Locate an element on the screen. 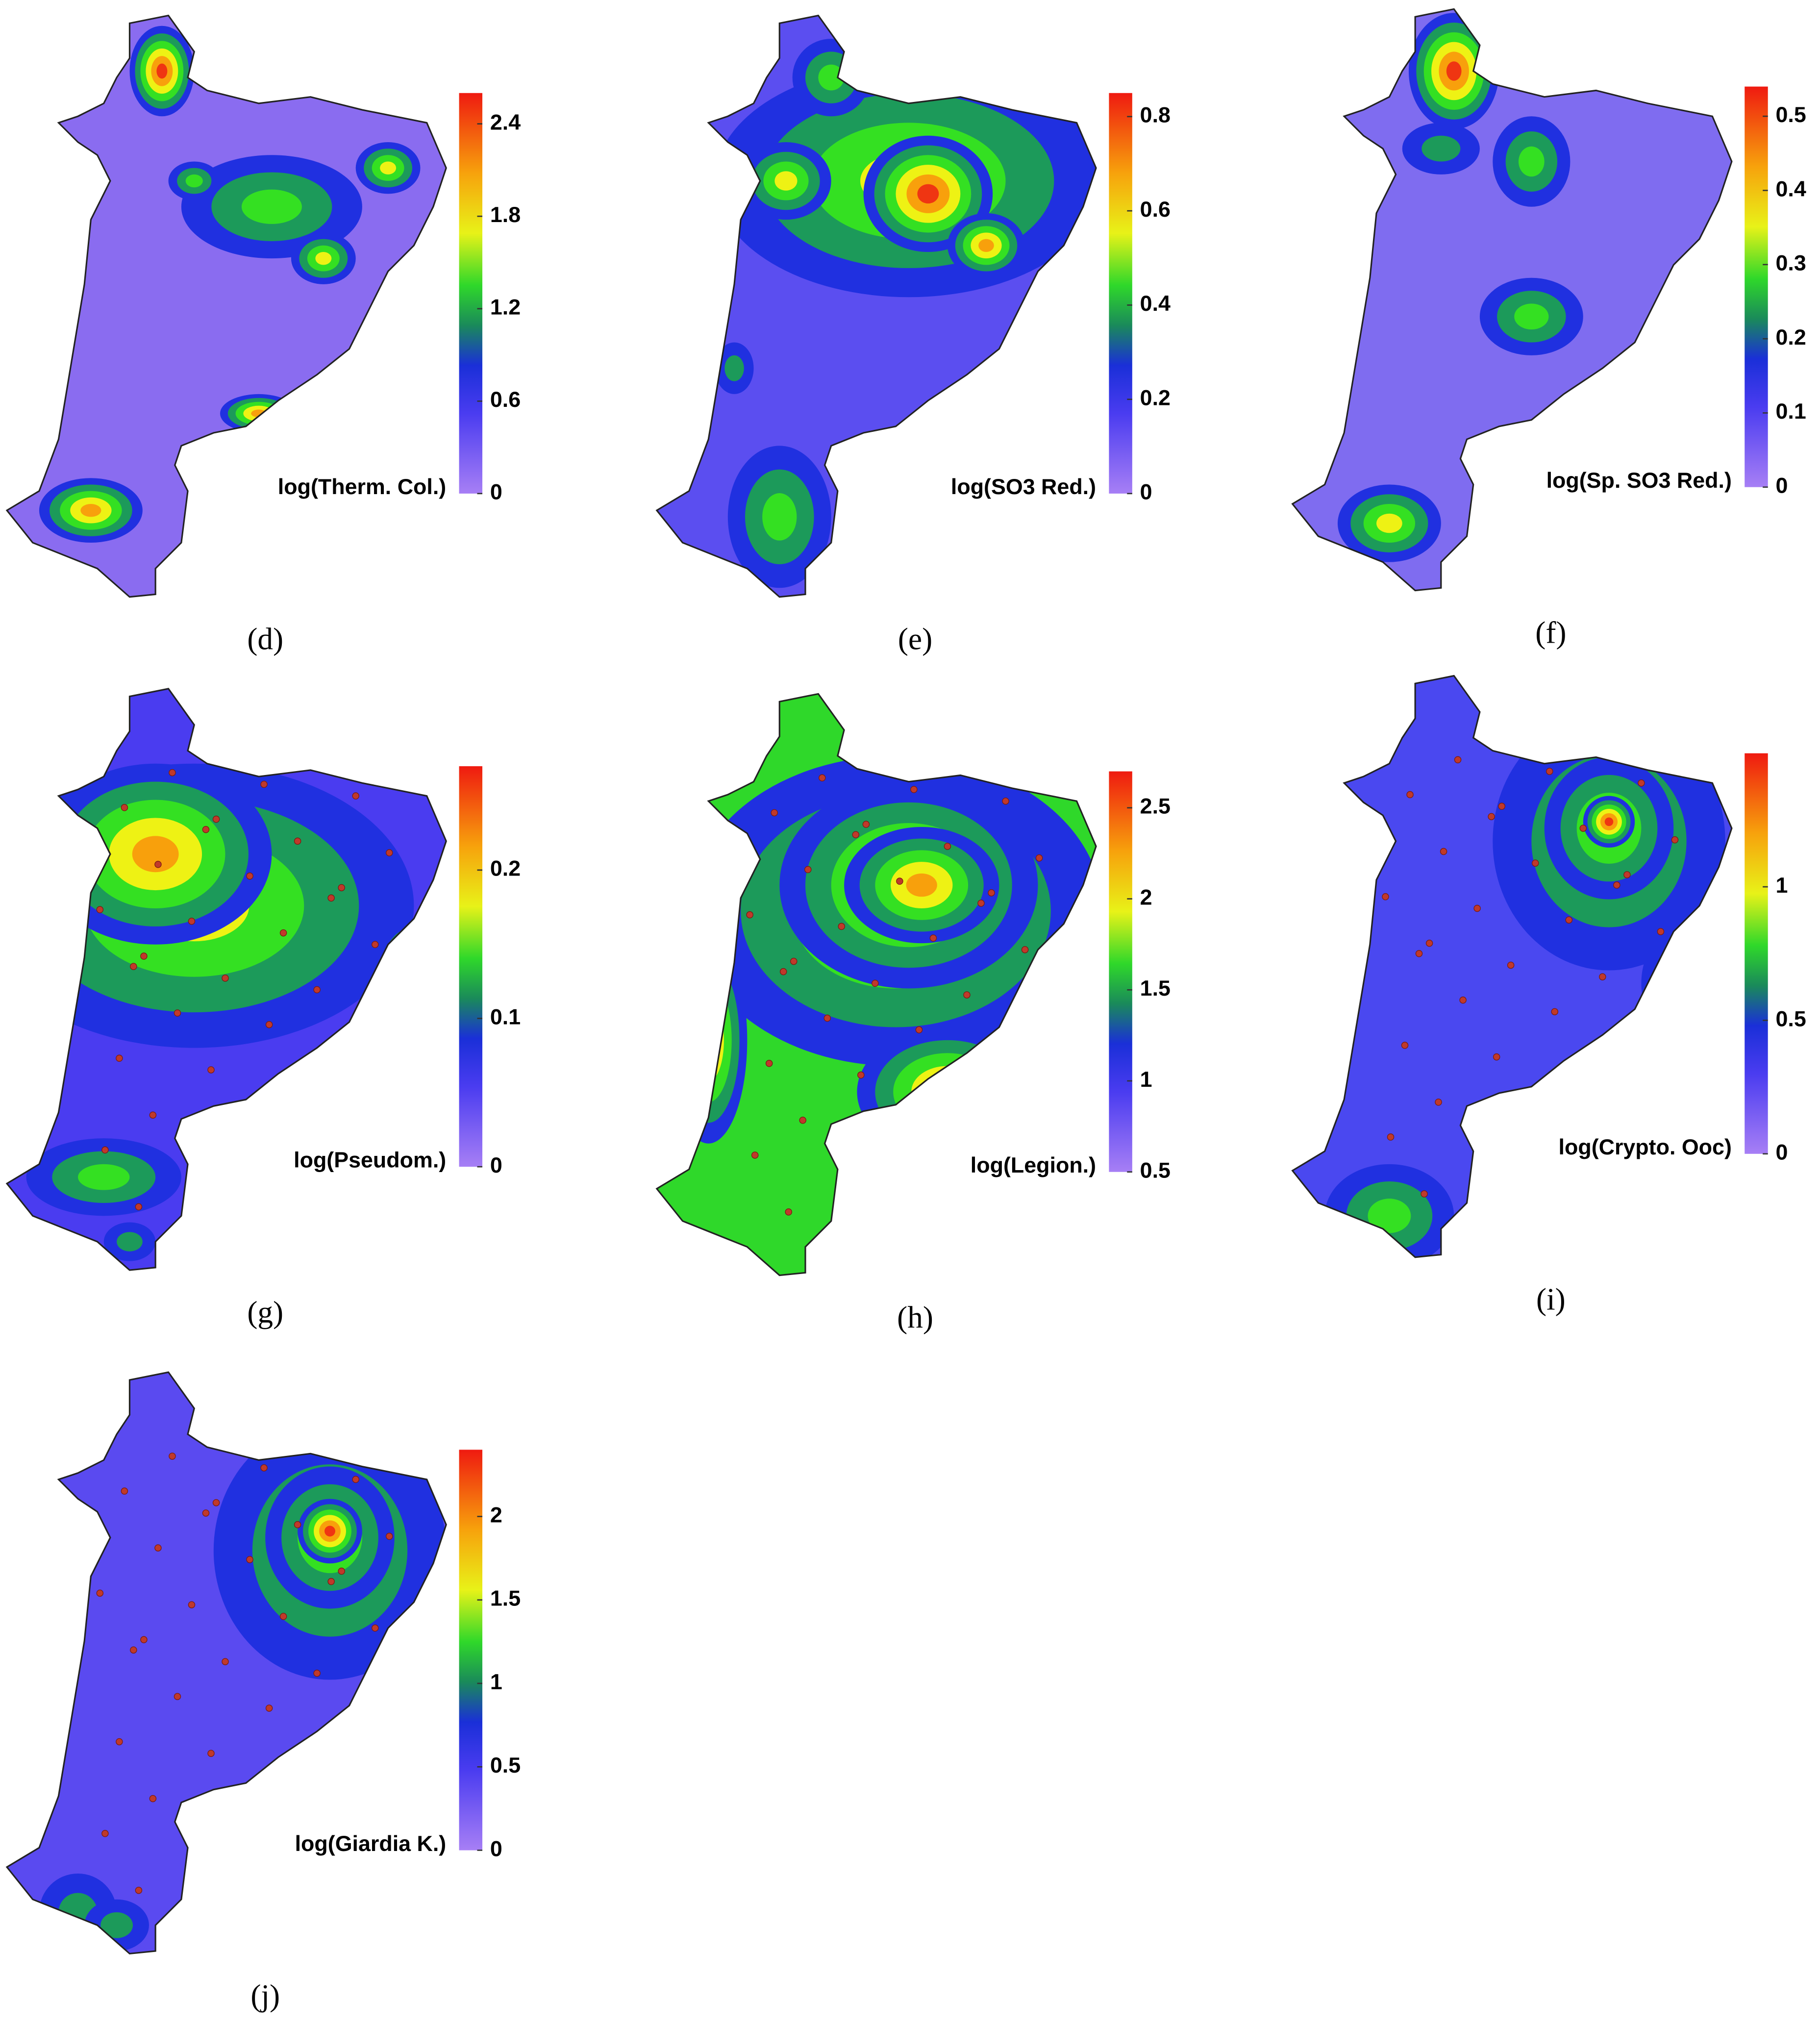 The width and height of the screenshot is (1820, 2026). colorbar-tick-label: 0.5 is located at coordinates (1791, 1019).